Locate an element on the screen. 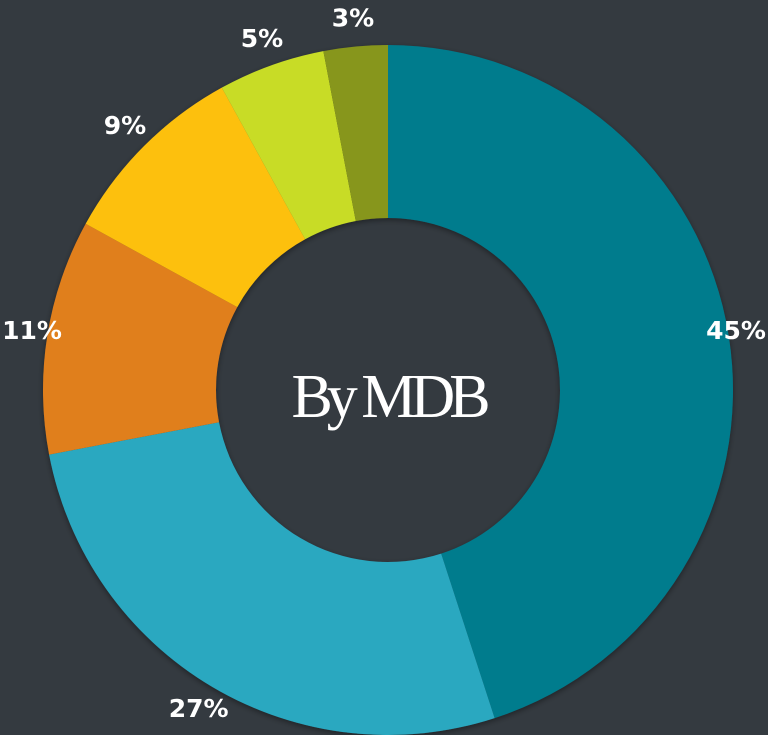 The width and height of the screenshot is (768, 735). value-label: 9% is located at coordinates (125, 125).